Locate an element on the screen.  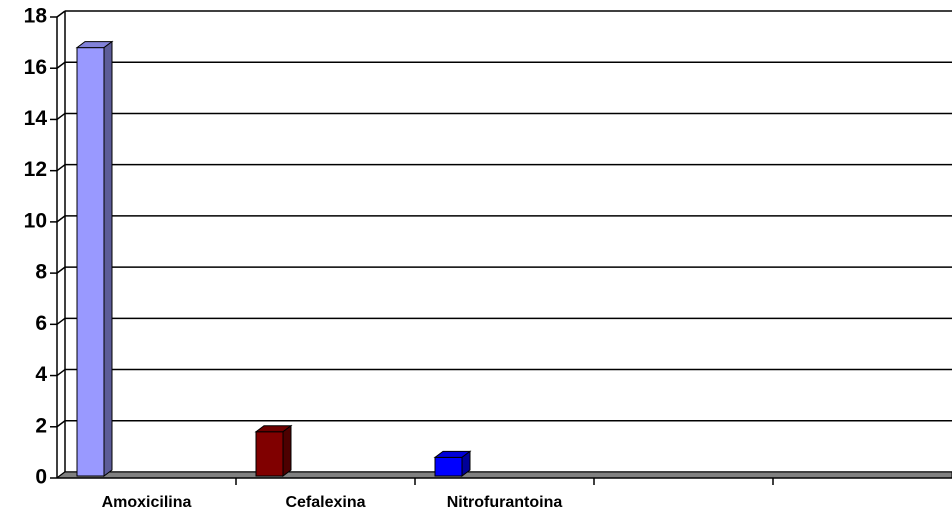
floor is located at coordinates (503, 475).